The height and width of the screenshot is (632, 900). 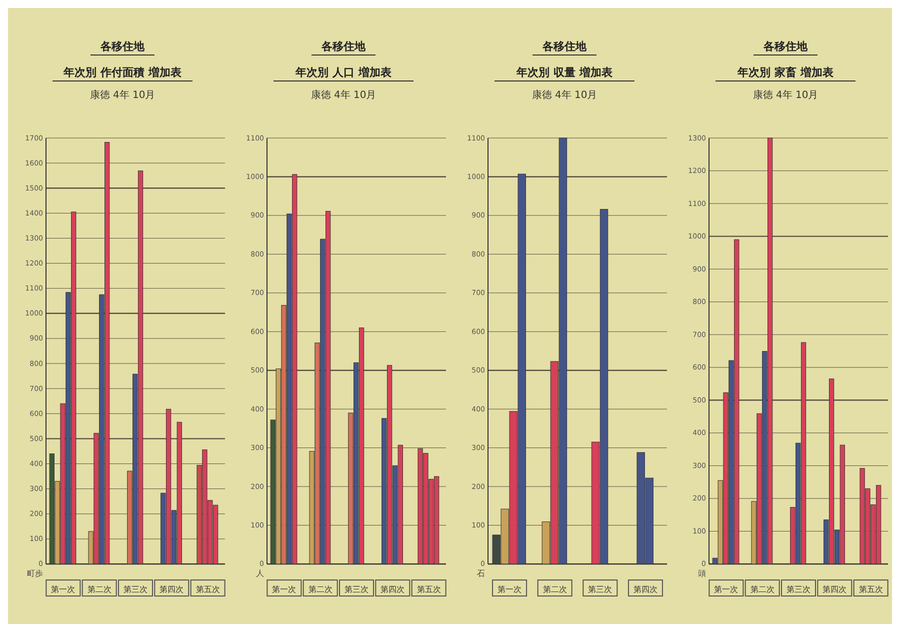 What do you see at coordinates (702, 573) in the screenshot?
I see `y-axis-title: 頭` at bounding box center [702, 573].